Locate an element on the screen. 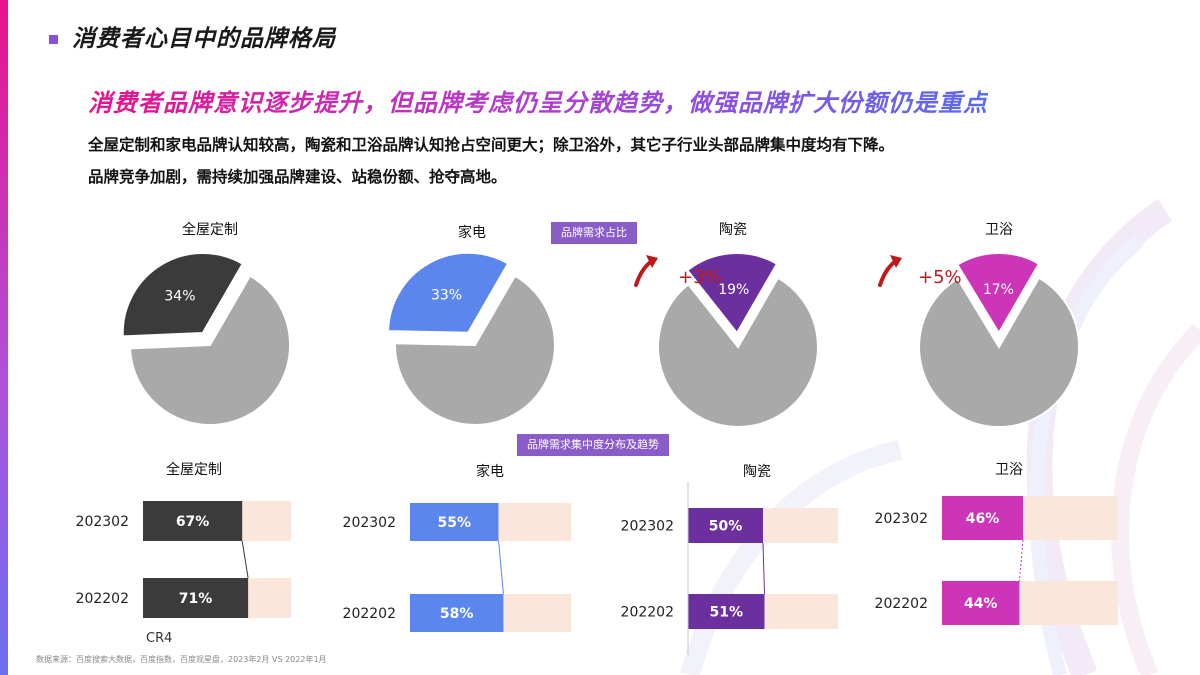  body-text-line-2: 品牌竞争加剧，需持续加强品牌建设、站稳份额、抢夺高地。 is located at coordinates (297, 177).